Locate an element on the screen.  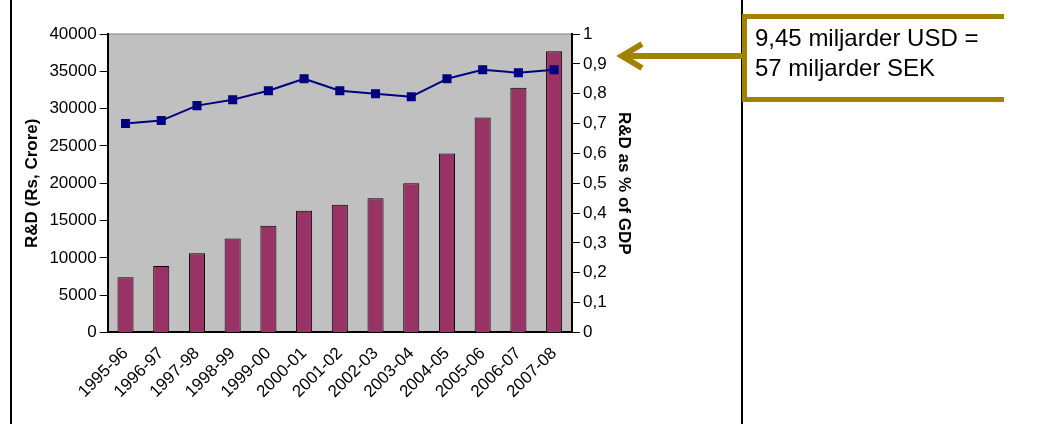
y2-tick-label: 0,6 is located at coordinates (594, 153).